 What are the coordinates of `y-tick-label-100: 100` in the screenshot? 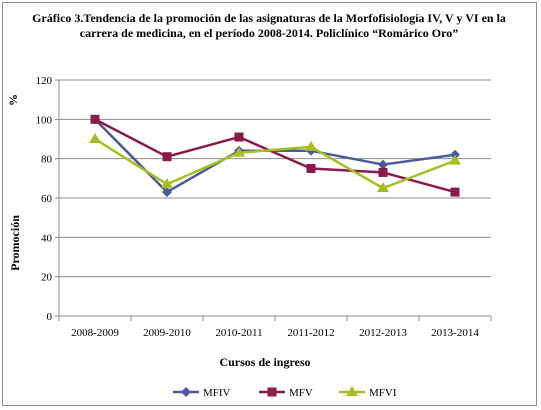 It's located at (44, 120).